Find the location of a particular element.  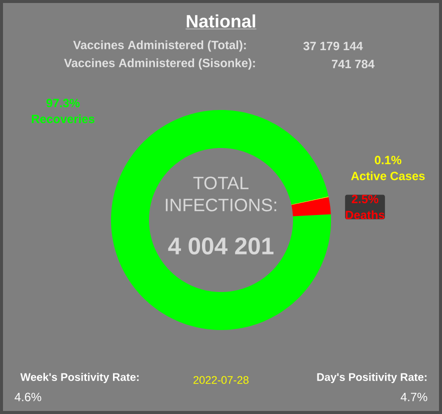

text: 4.6% is located at coordinates (28, 397).